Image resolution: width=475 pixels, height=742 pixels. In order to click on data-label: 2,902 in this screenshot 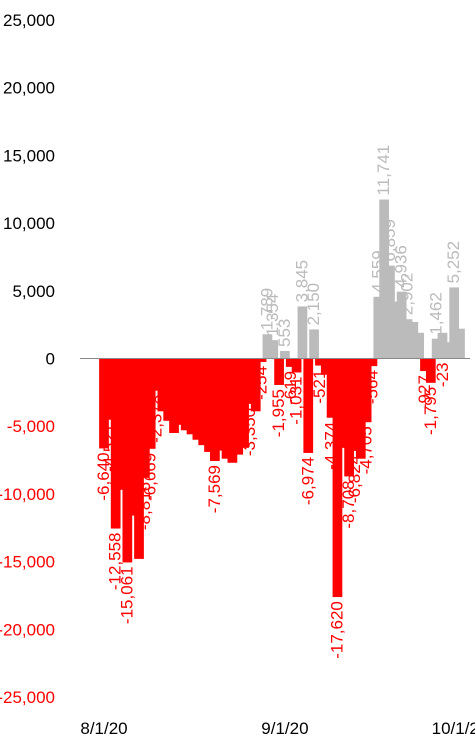, I will do `click(407, 294)`.